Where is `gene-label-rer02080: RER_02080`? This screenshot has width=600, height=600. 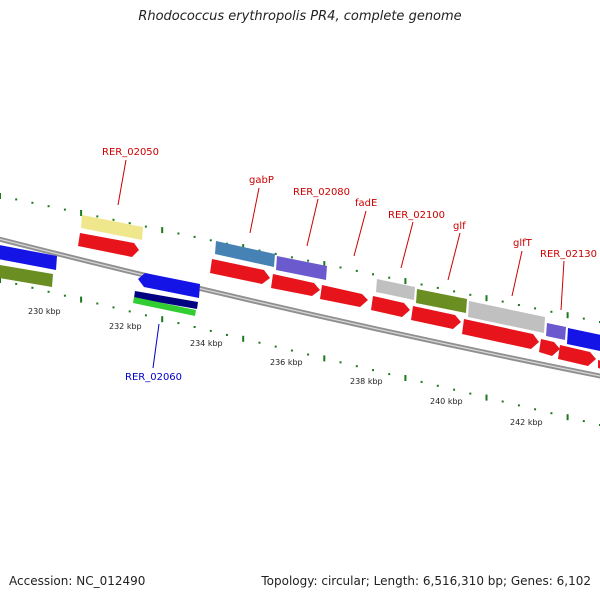
gene-label-rer02080: RER_02080 is located at coordinates (321, 192).